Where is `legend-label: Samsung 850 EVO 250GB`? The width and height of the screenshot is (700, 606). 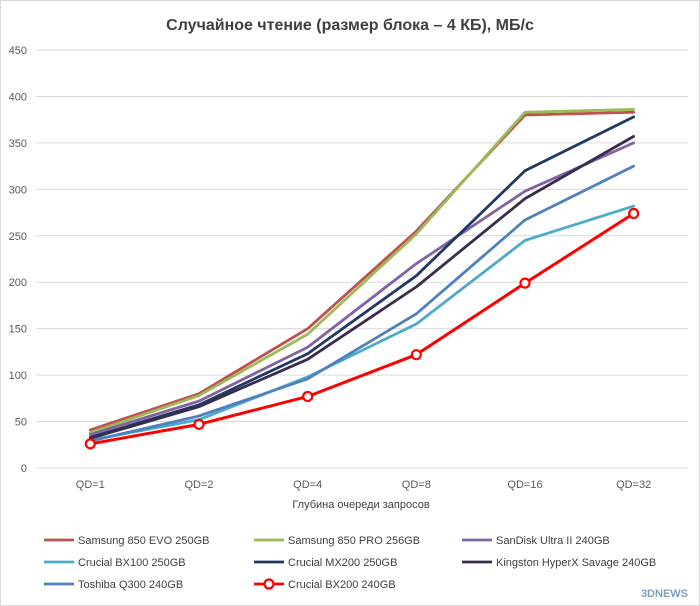
legend-label: Samsung 850 EVO 250GB is located at coordinates (143, 541).